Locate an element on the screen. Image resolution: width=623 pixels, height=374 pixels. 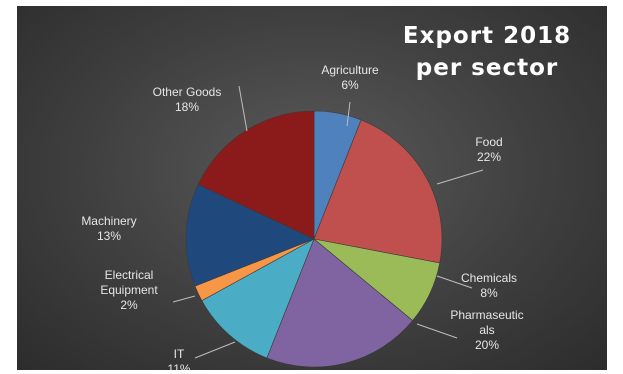
chart-title-line-1: Export 2018 is located at coordinates (487, 36).